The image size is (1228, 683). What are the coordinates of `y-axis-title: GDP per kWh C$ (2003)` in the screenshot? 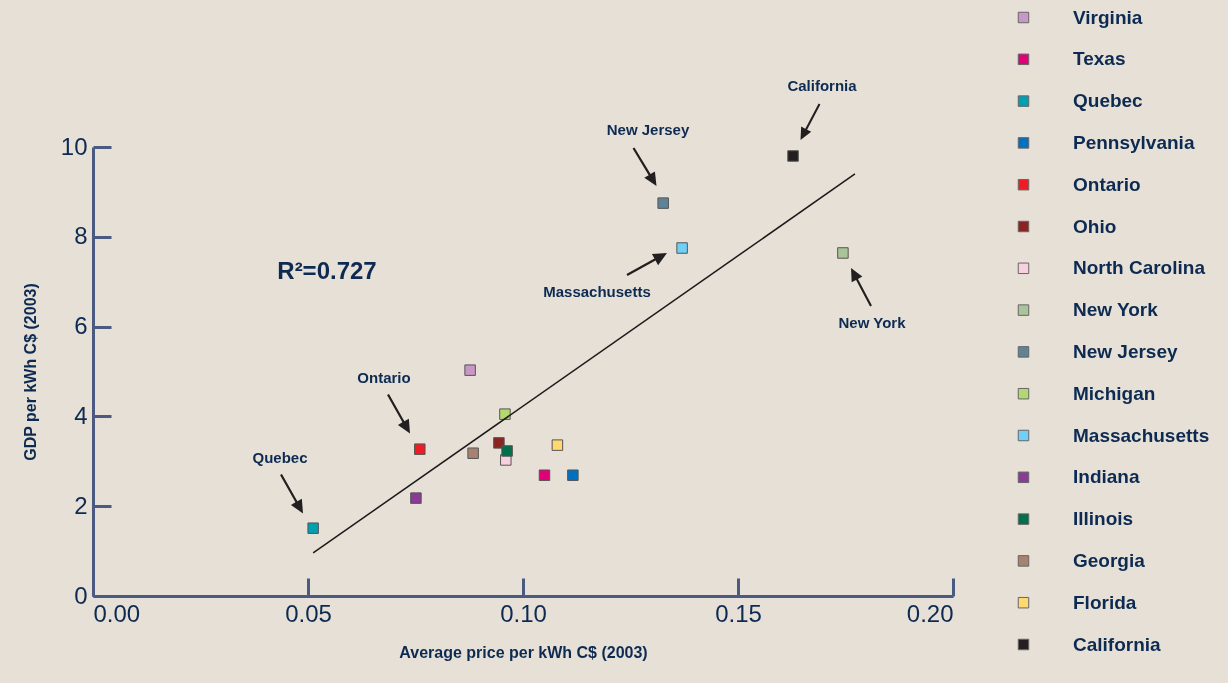 It's located at (30, 372).